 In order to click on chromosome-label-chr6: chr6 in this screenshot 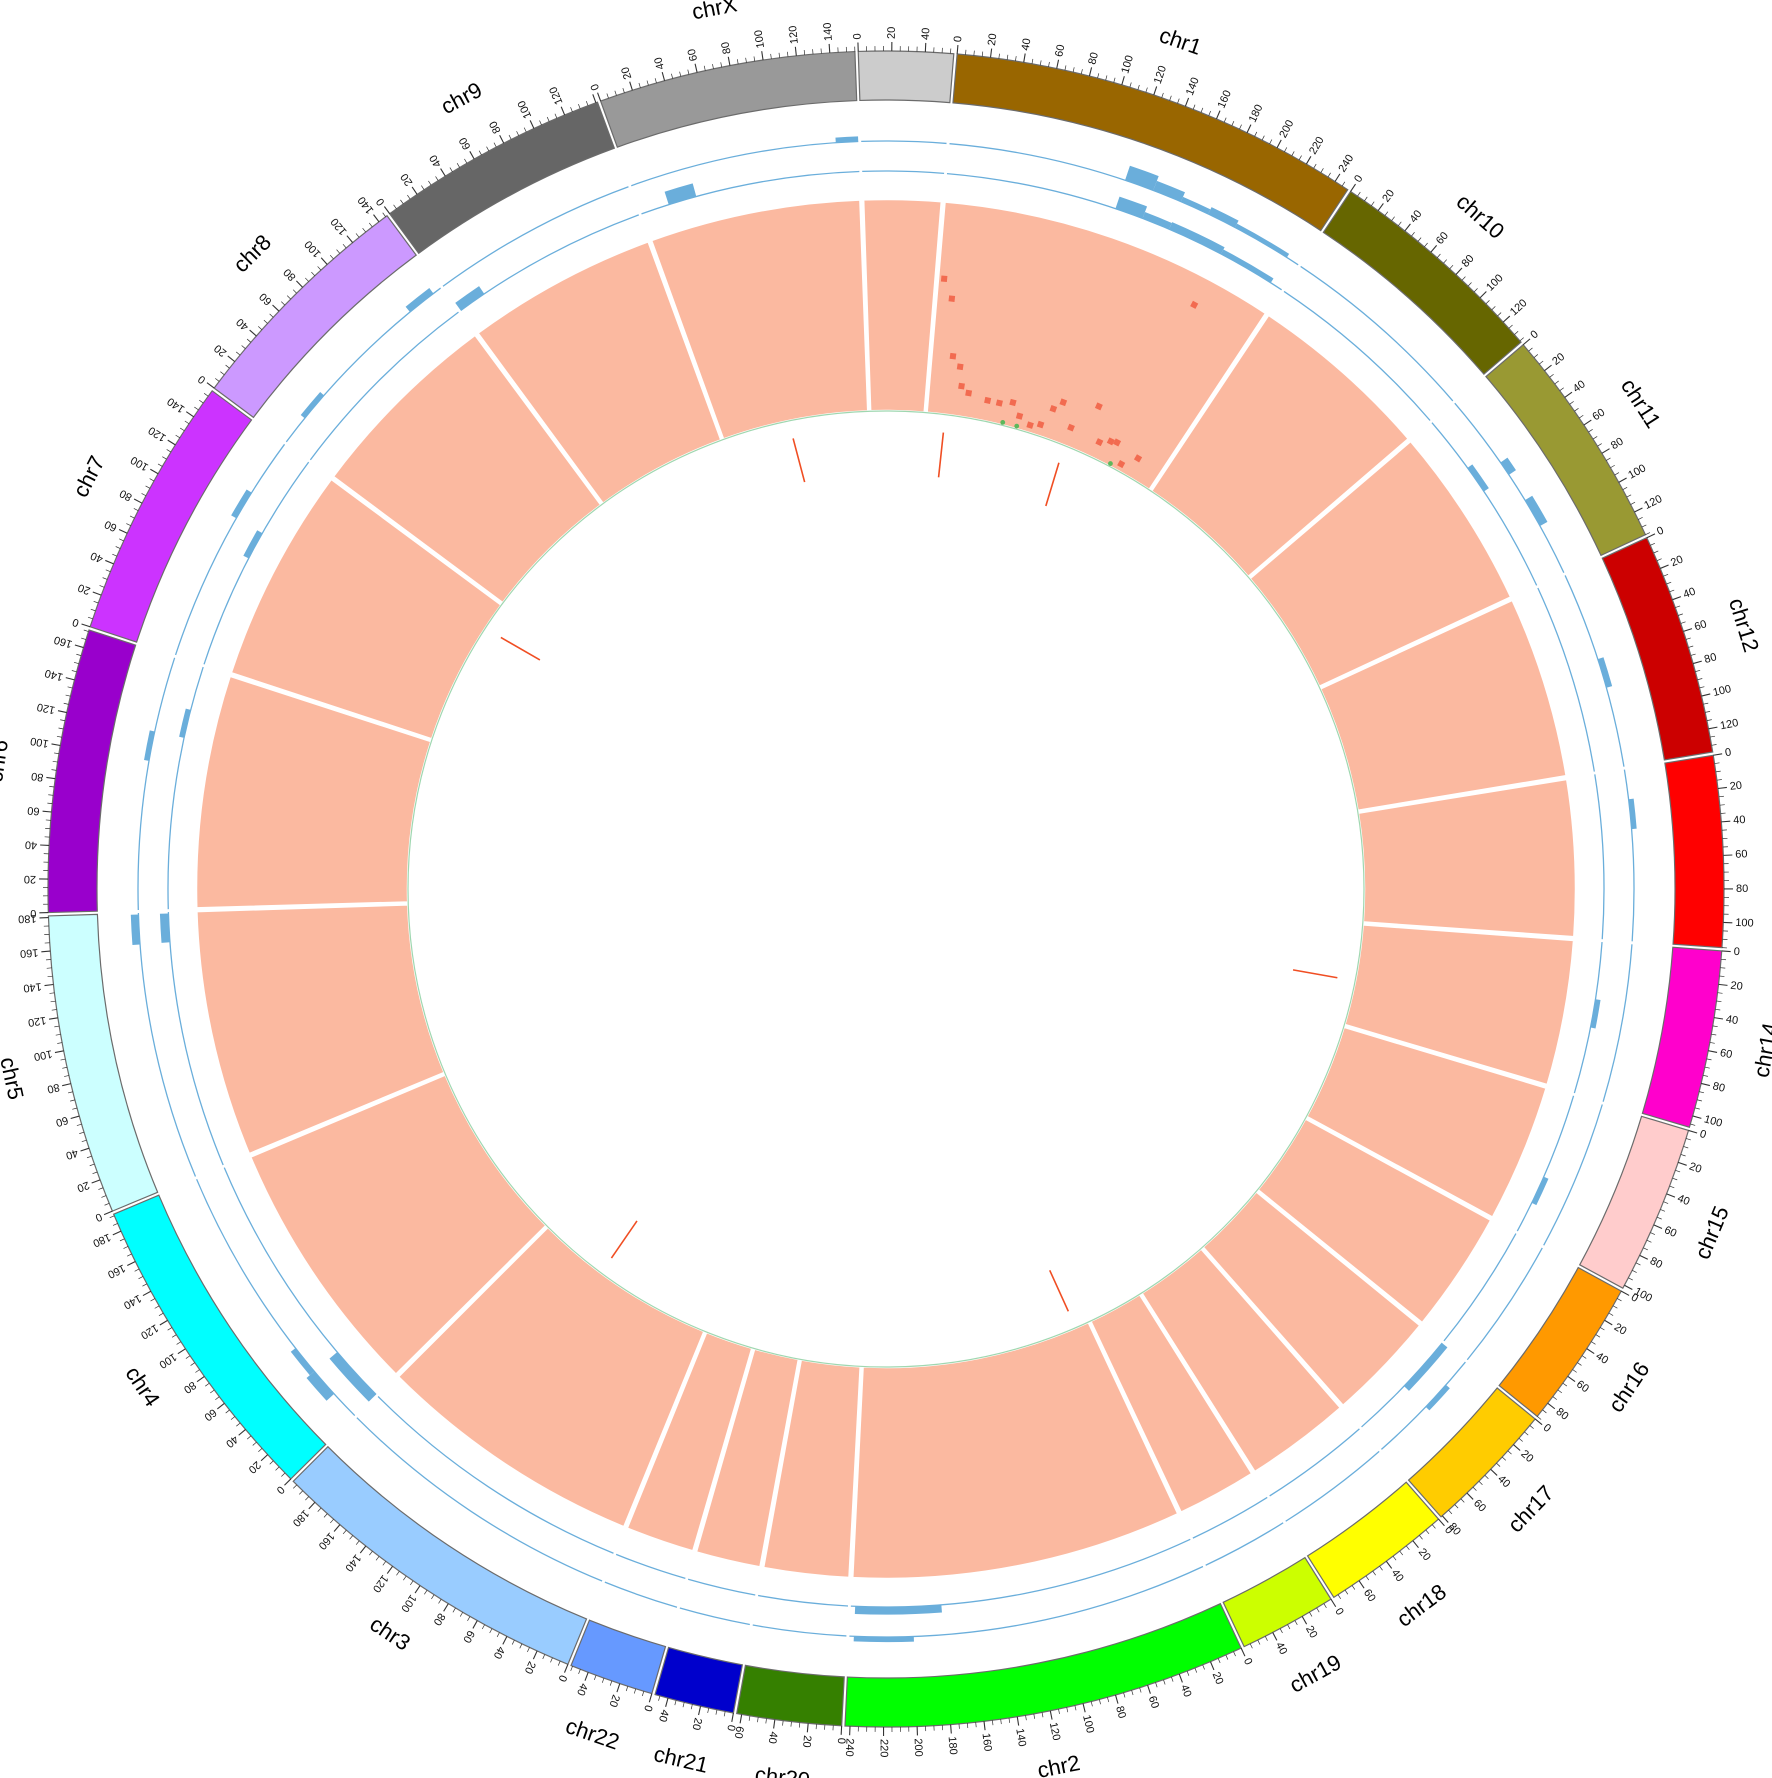, I will do `click(6, 761)`.